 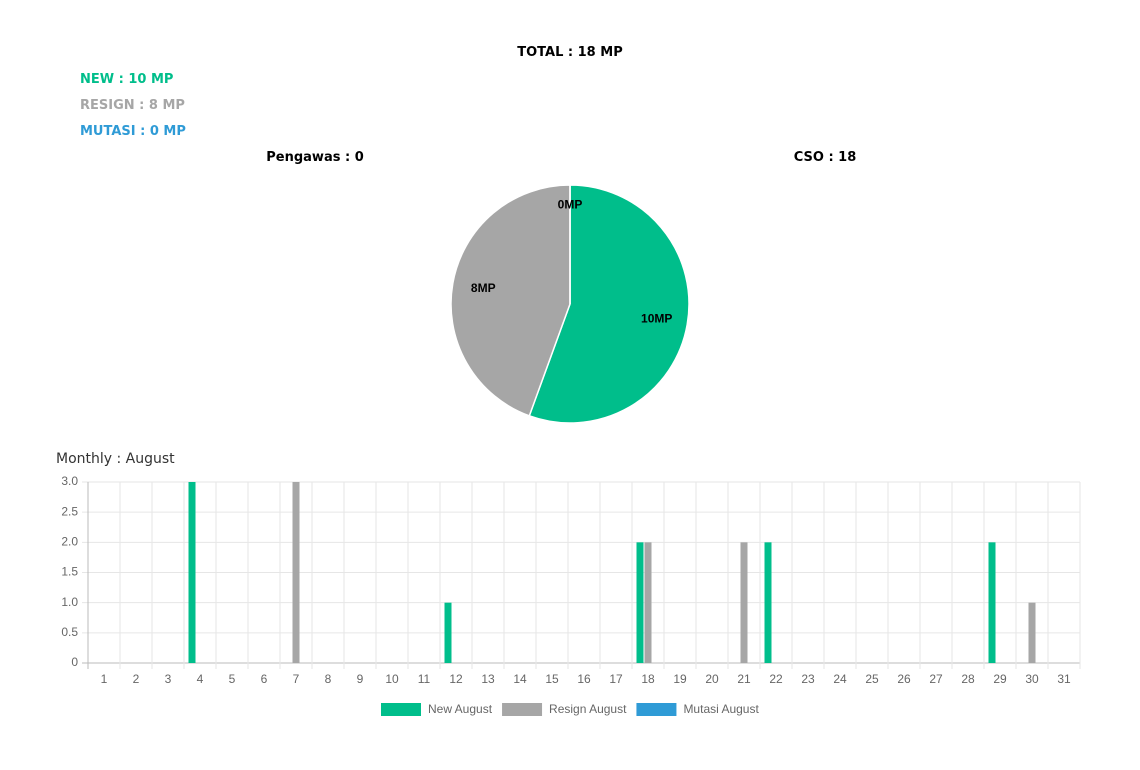 What do you see at coordinates (616, 679) in the screenshot?
I see `x-tick-label: 17` at bounding box center [616, 679].